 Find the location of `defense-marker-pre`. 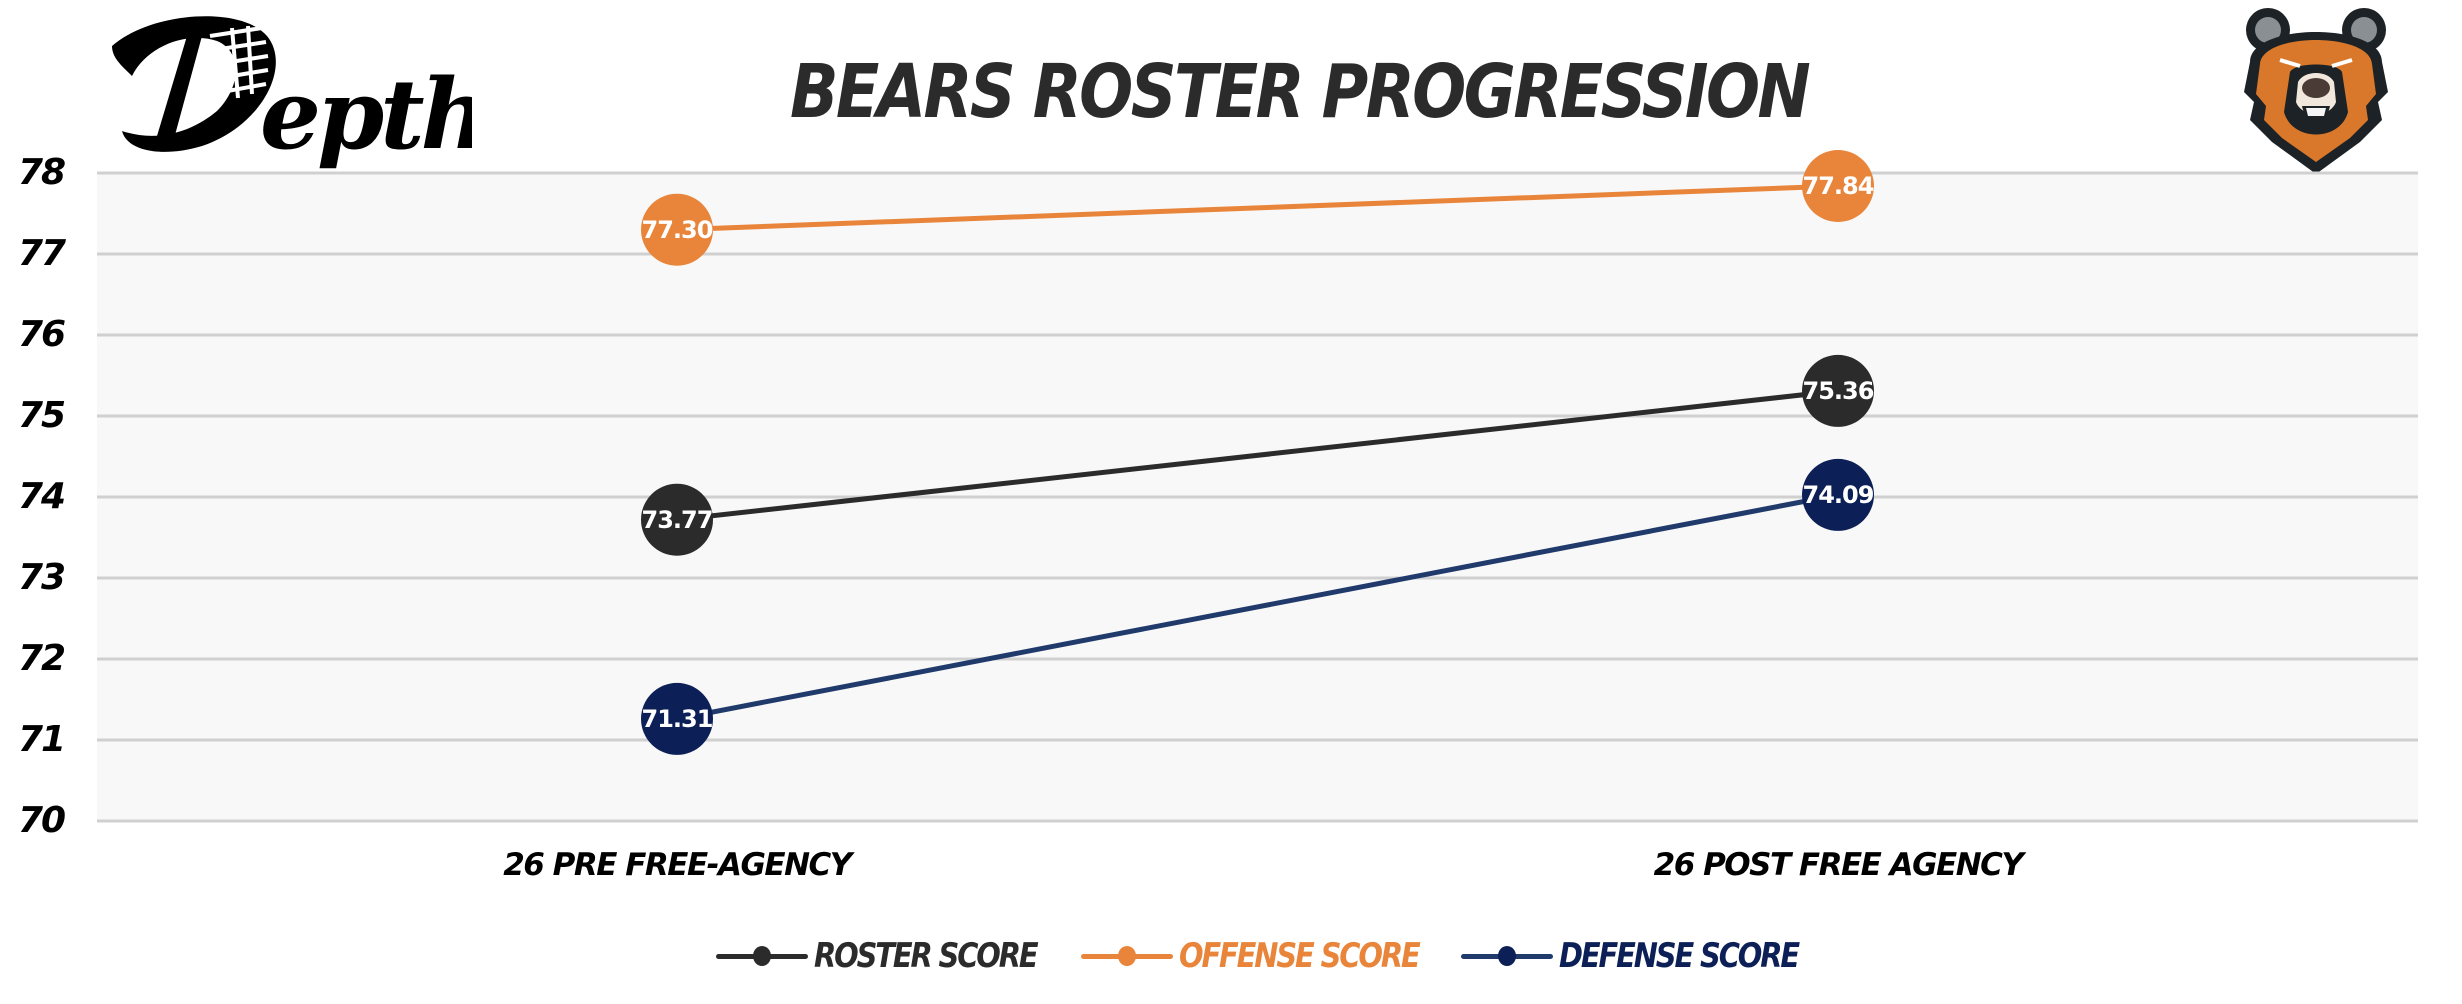

defense-marker-pre is located at coordinates (677, 718).